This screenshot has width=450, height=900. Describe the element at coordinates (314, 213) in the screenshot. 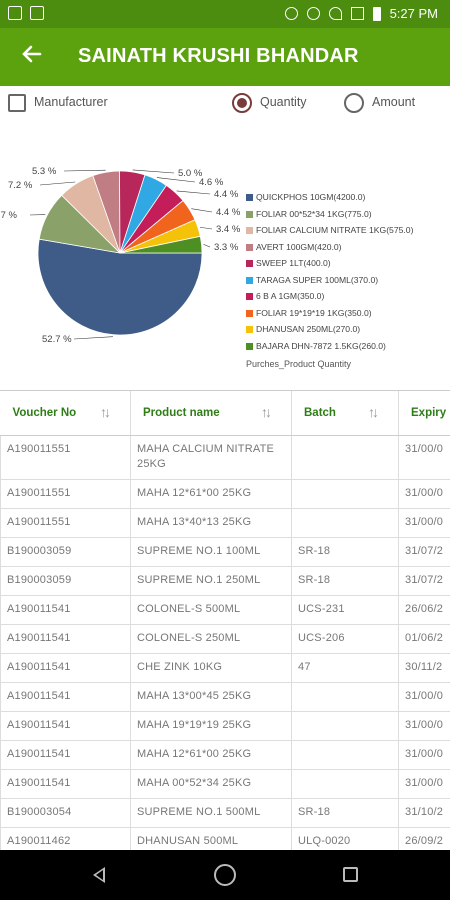

I see `legend-label: FOLIAR 00*52*34 1KG(775.0)` at that location.